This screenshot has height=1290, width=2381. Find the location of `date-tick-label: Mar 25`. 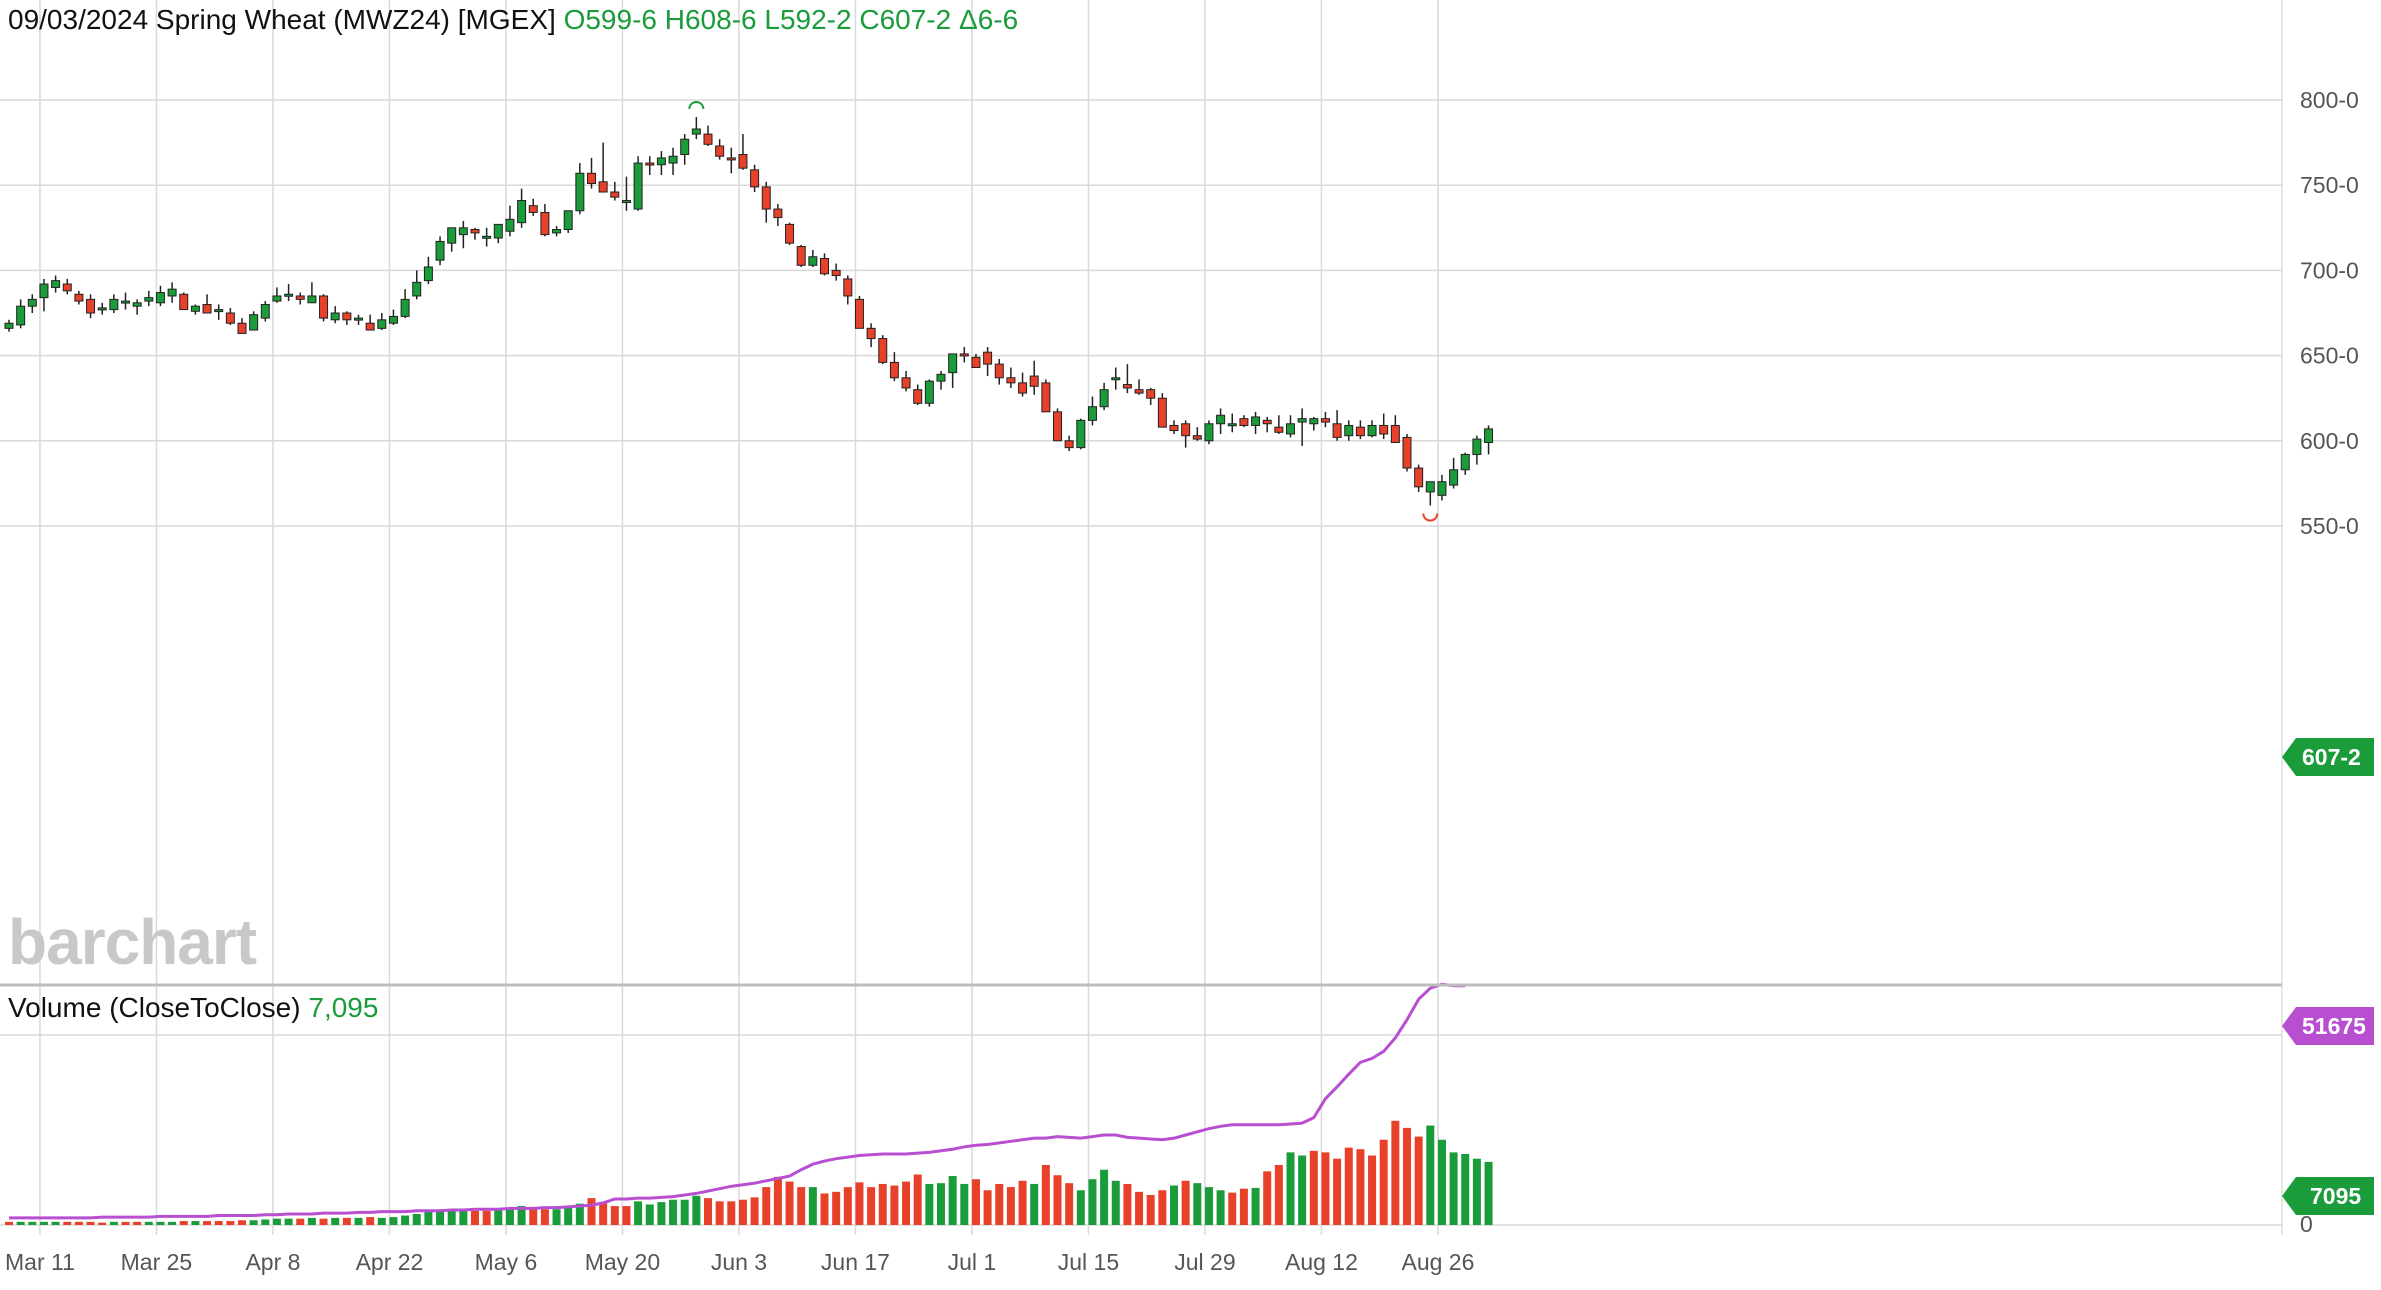

date-tick-label: Mar 25 is located at coordinates (157, 1262).